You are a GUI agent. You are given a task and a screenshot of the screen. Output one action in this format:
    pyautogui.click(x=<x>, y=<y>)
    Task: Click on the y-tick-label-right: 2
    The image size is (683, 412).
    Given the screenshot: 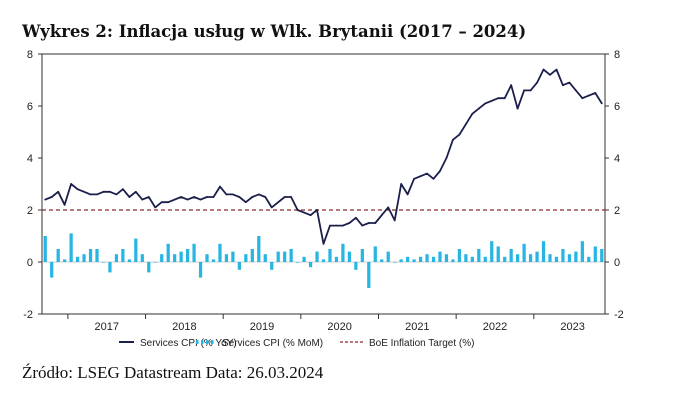 What is the action you would take?
    pyautogui.click(x=617, y=211)
    